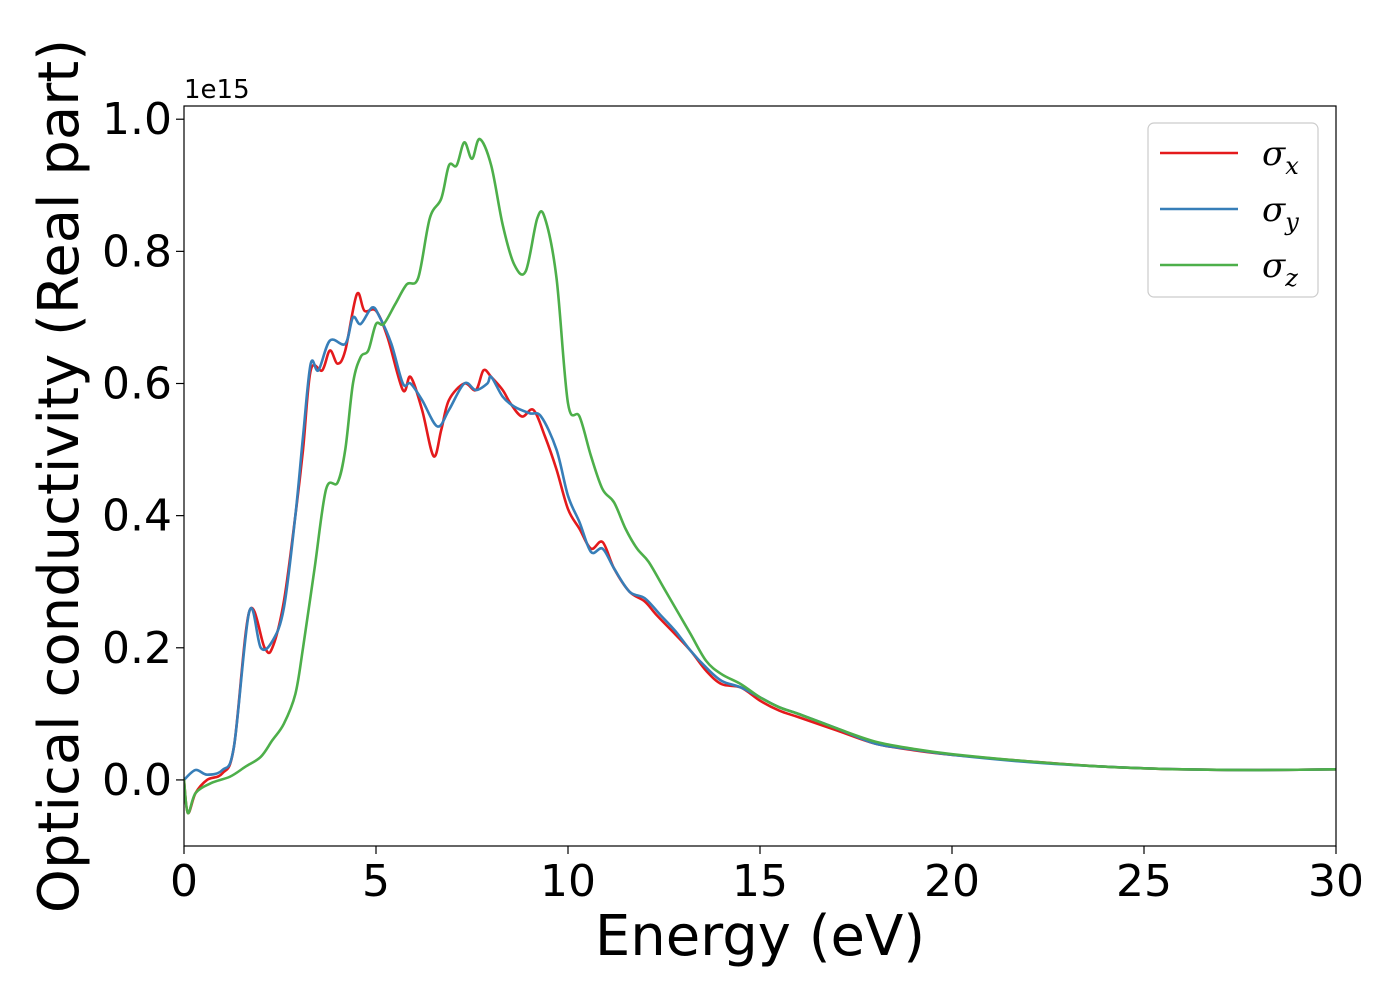 The height and width of the screenshot is (1000, 1400). I want to click on y-axis-ticks: 0.0 0.2 0.4 0.6 0.8 1.0, so click(143, 450).